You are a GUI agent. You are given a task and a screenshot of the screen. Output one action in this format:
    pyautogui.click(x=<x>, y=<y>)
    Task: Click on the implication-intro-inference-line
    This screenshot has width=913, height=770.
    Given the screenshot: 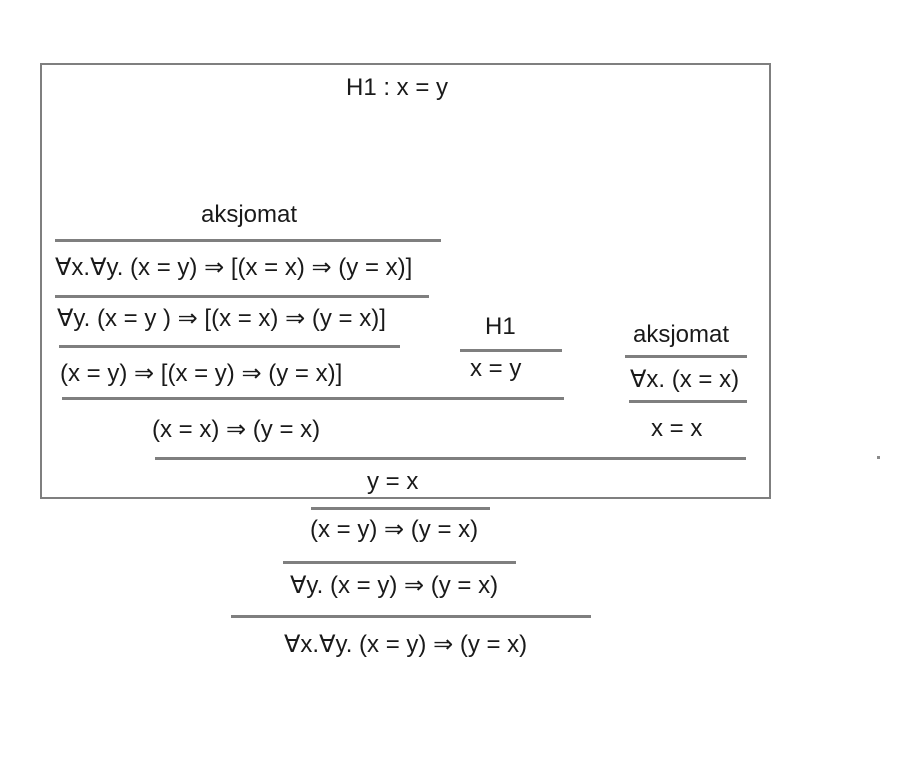 What is the action you would take?
    pyautogui.click(x=400, y=508)
    